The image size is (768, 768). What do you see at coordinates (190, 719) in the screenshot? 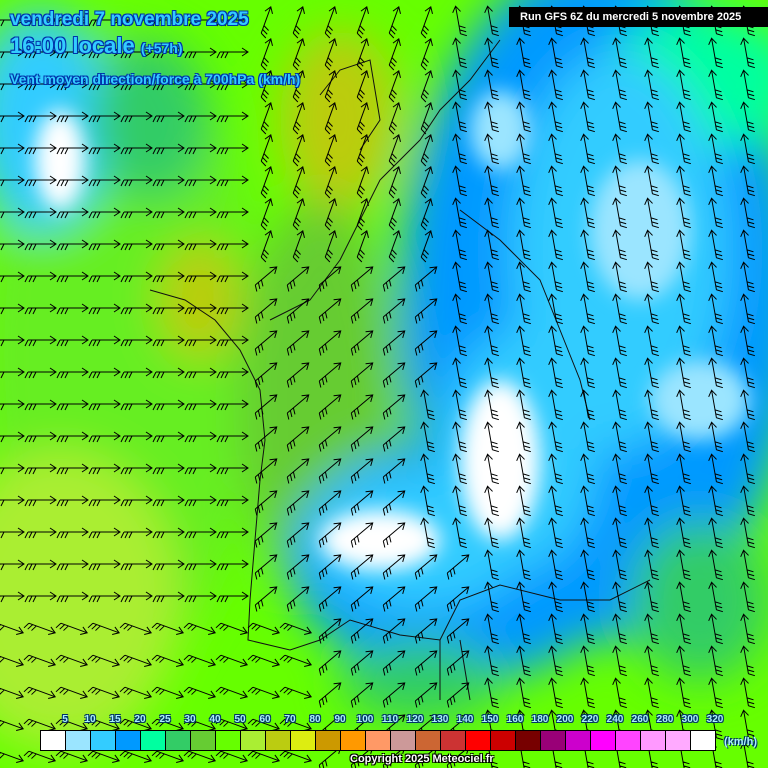
I see `legend-label: 30` at bounding box center [190, 719].